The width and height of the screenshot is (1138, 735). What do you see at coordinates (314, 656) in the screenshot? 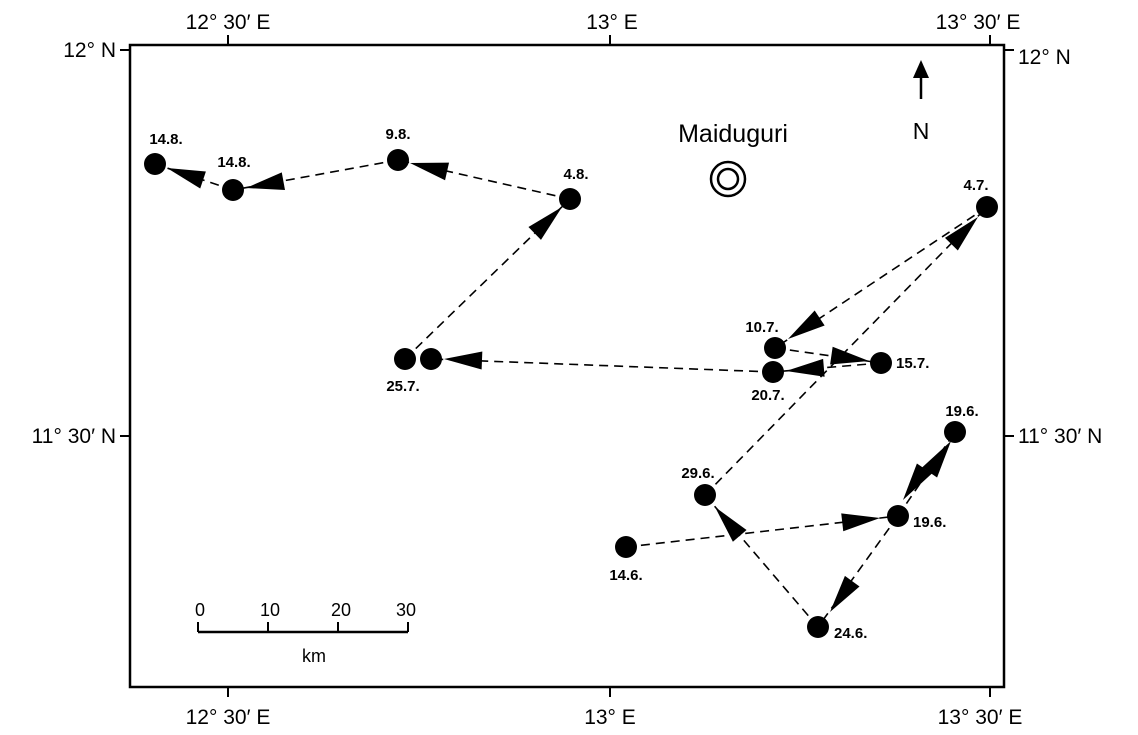
I see `scale-unit-label: km` at bounding box center [314, 656].